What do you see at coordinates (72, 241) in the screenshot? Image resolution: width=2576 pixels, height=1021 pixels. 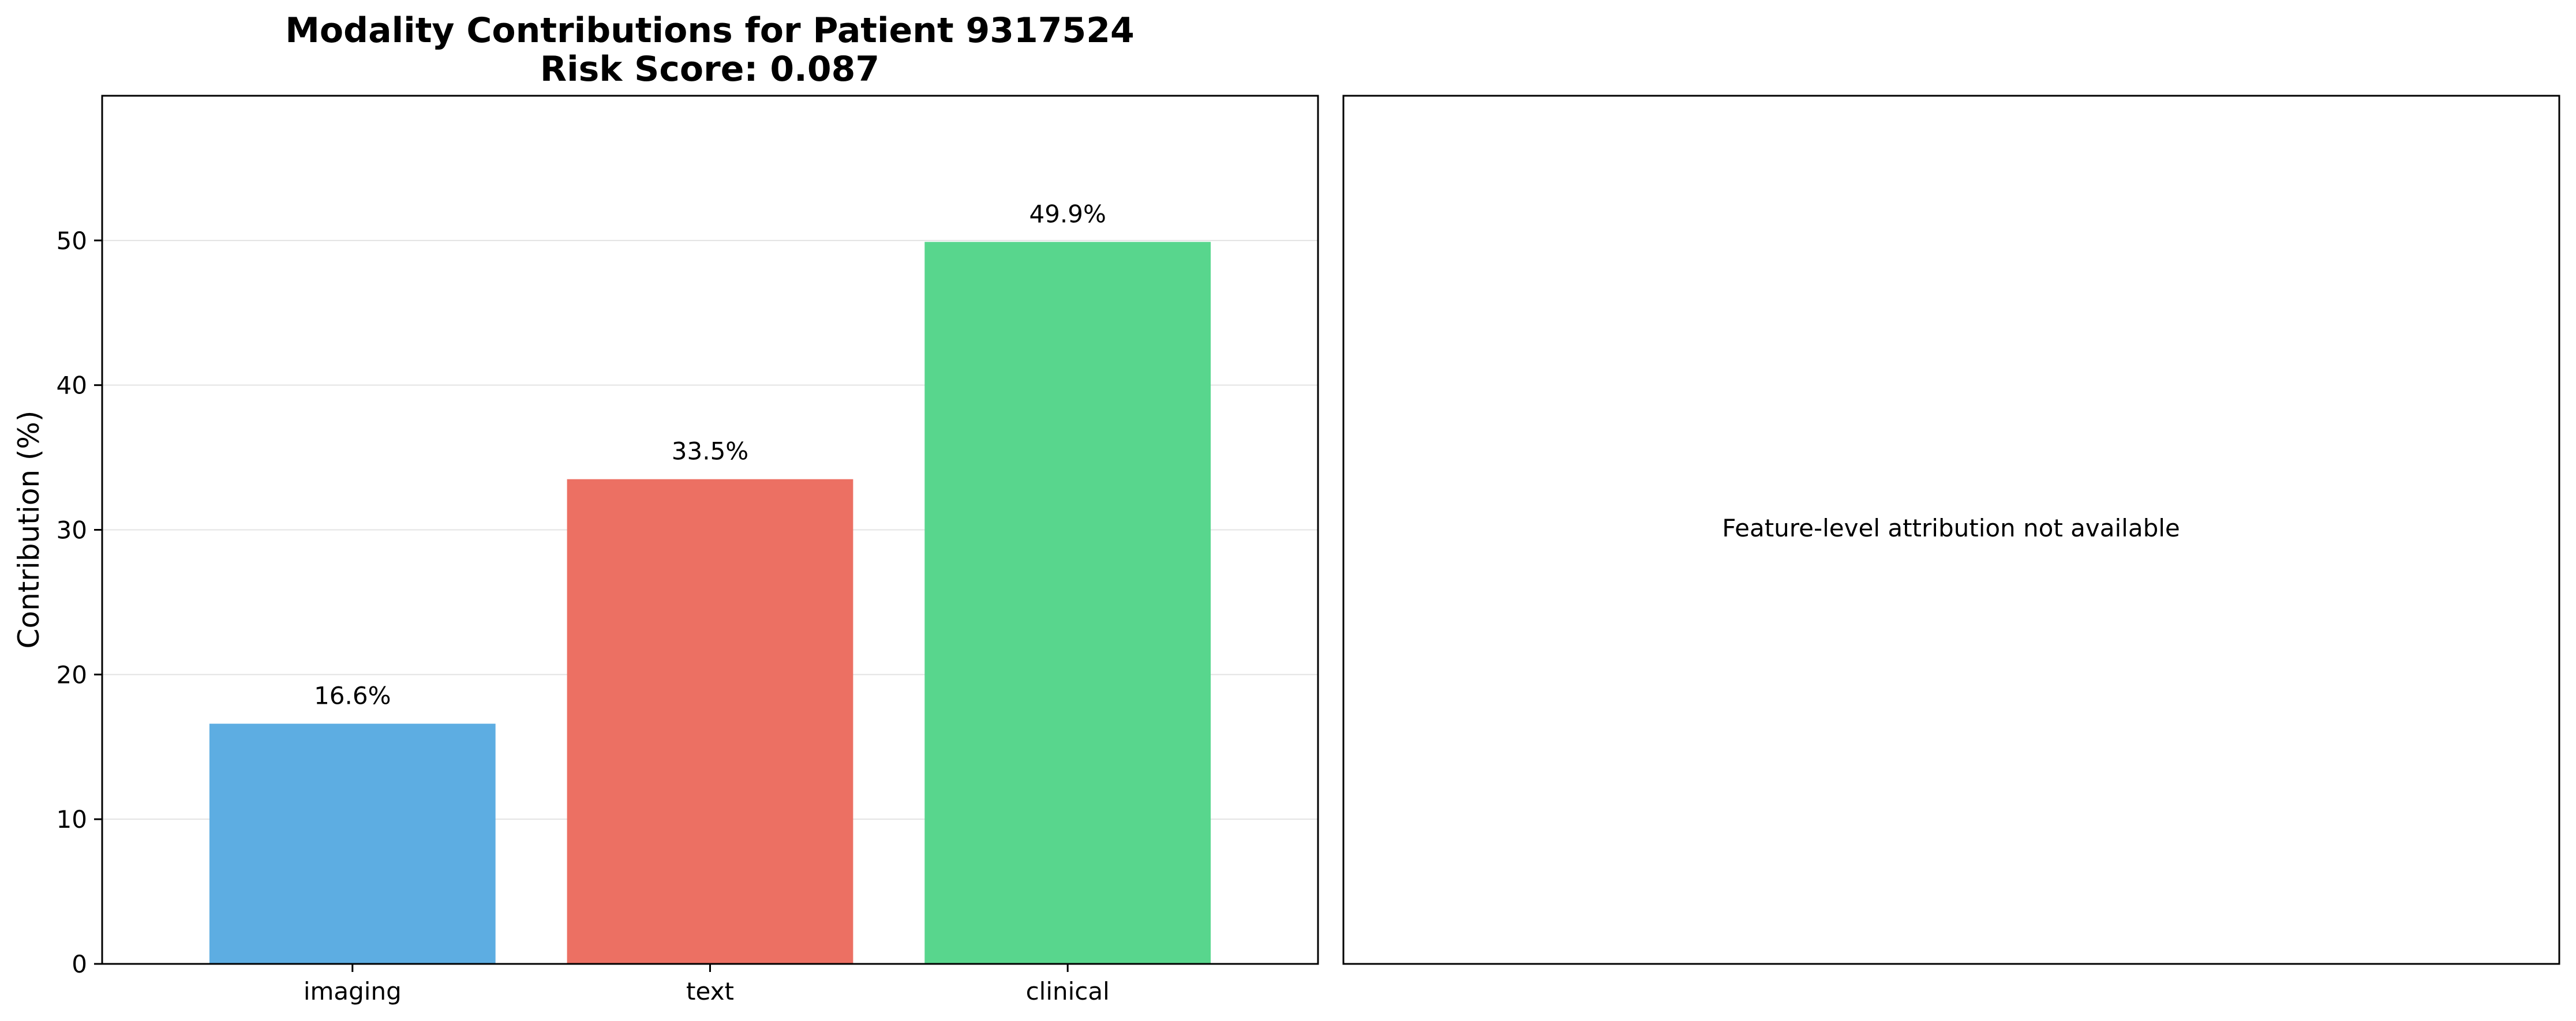 I see `y-tick-label: 50` at bounding box center [72, 241].